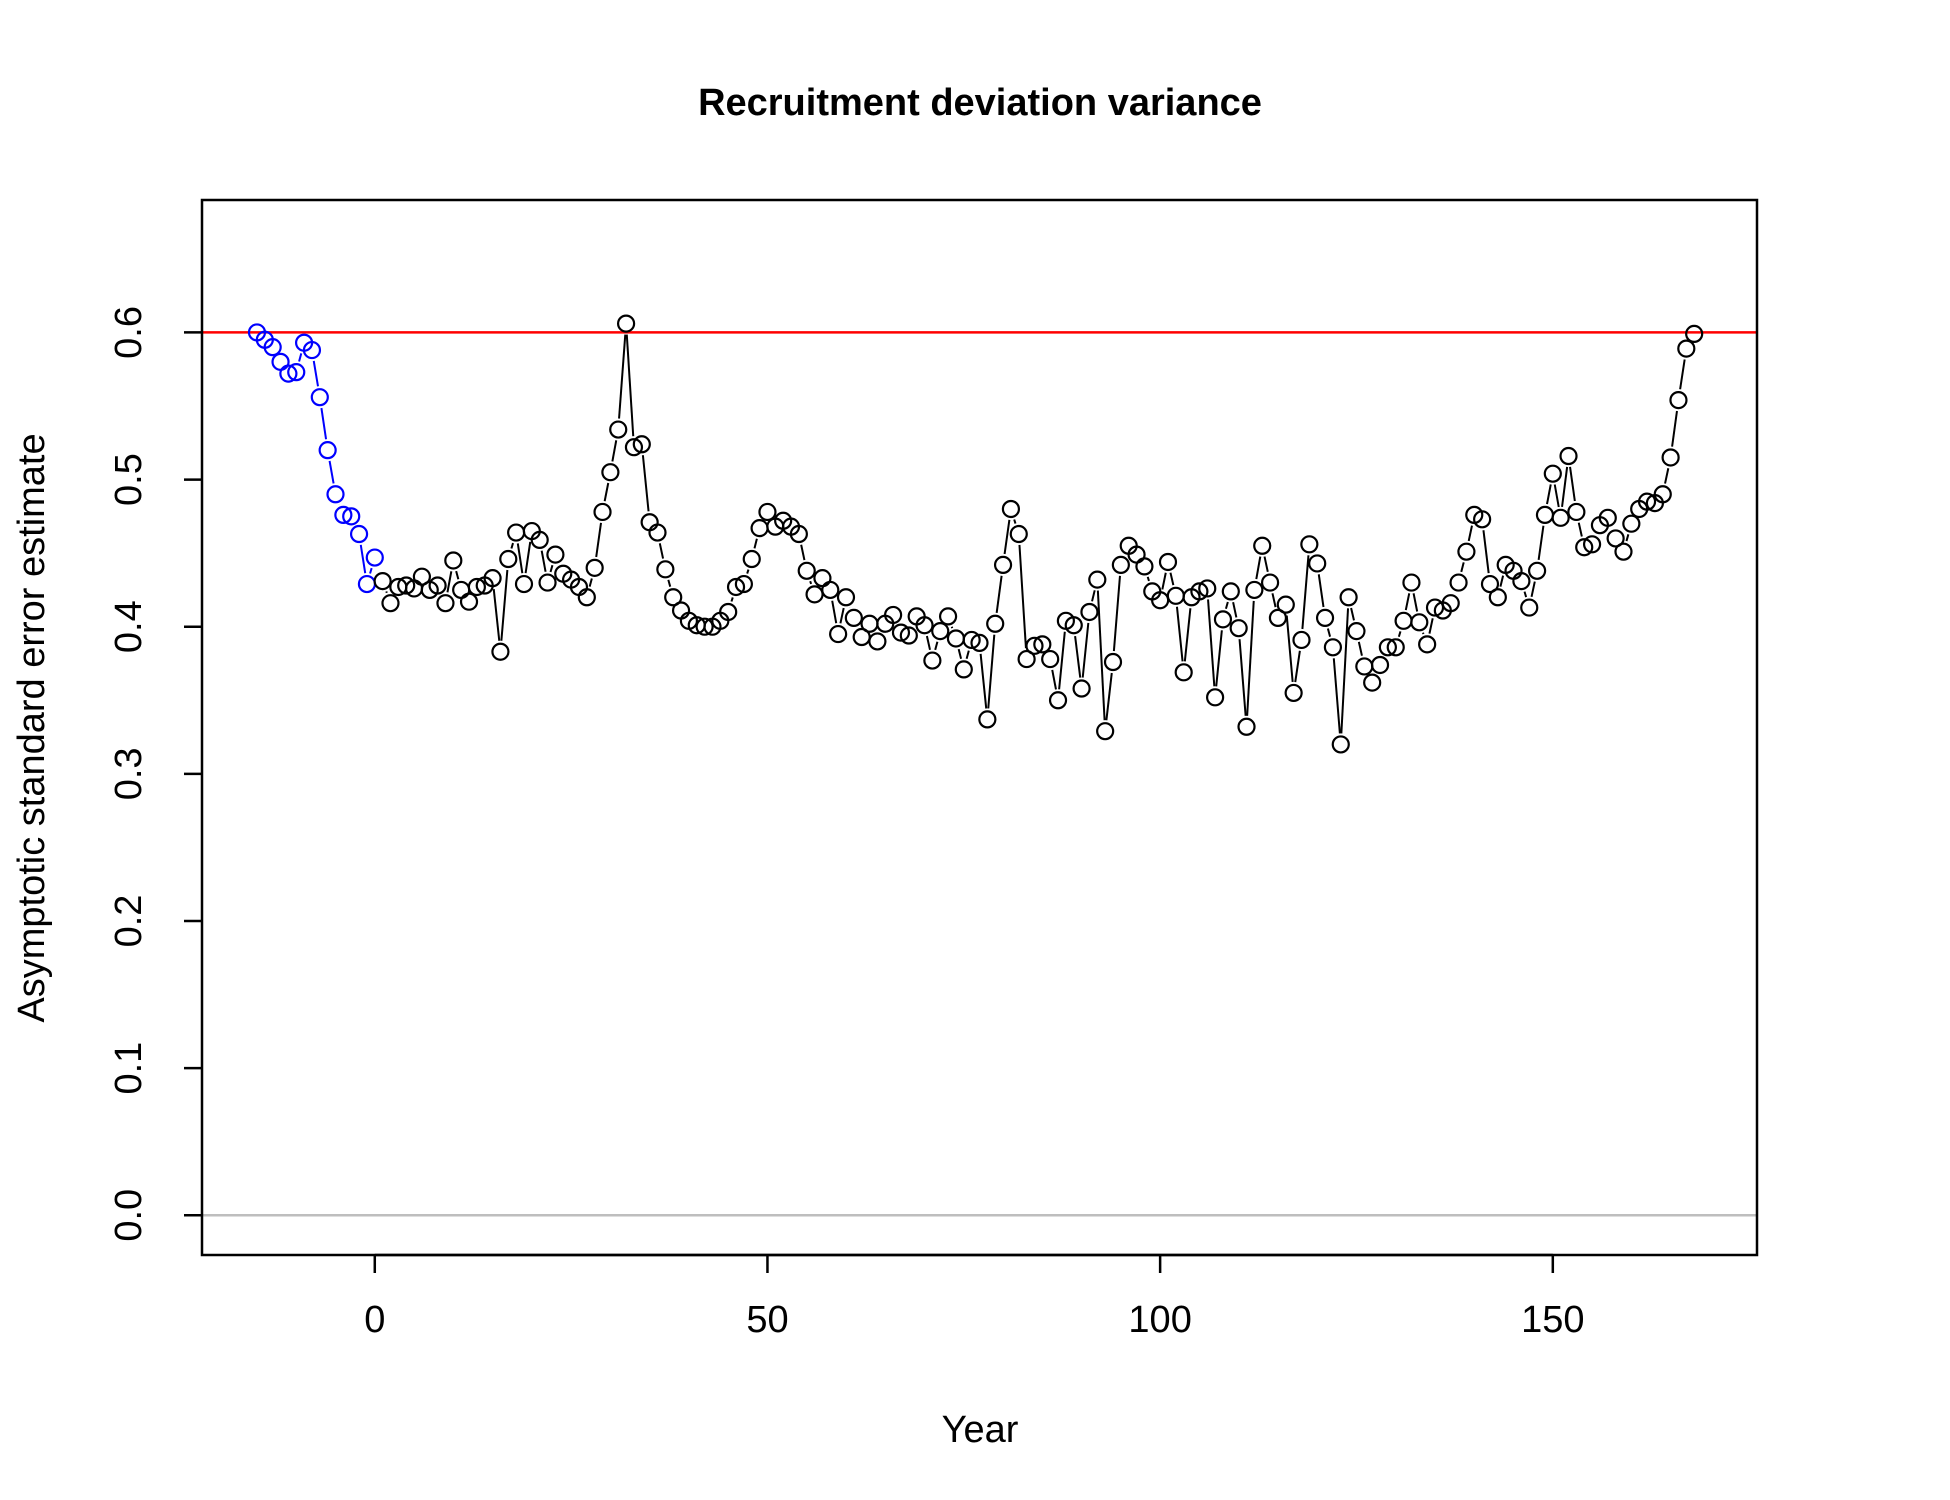 Image resolution: width=1950 pixels, height=1500 pixels. I want to click on y-tick-label: 0.3, so click(129, 773).